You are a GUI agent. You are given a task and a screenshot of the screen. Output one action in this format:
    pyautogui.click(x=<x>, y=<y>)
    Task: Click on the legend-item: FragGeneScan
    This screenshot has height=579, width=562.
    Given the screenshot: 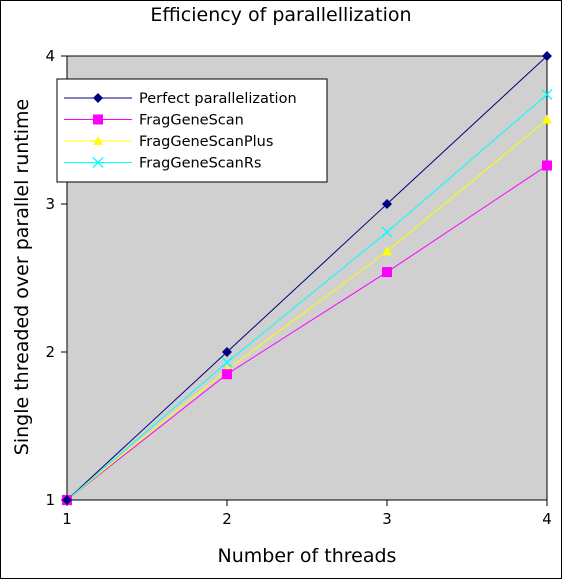 What is the action you would take?
    pyautogui.click(x=154, y=121)
    